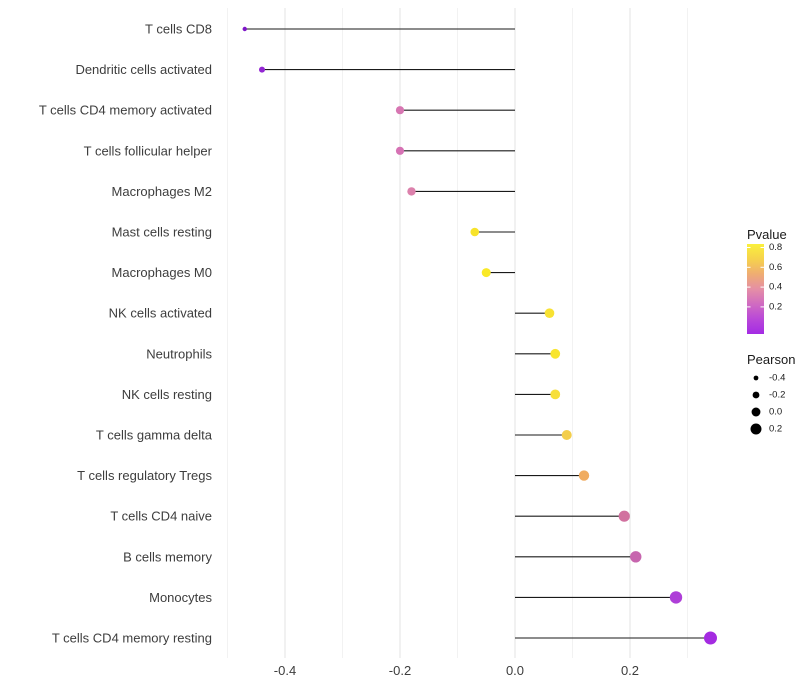 The image size is (800, 700). What do you see at coordinates (775, 267) in the screenshot?
I see `colorbar-tick-label: 0.6` at bounding box center [775, 267].